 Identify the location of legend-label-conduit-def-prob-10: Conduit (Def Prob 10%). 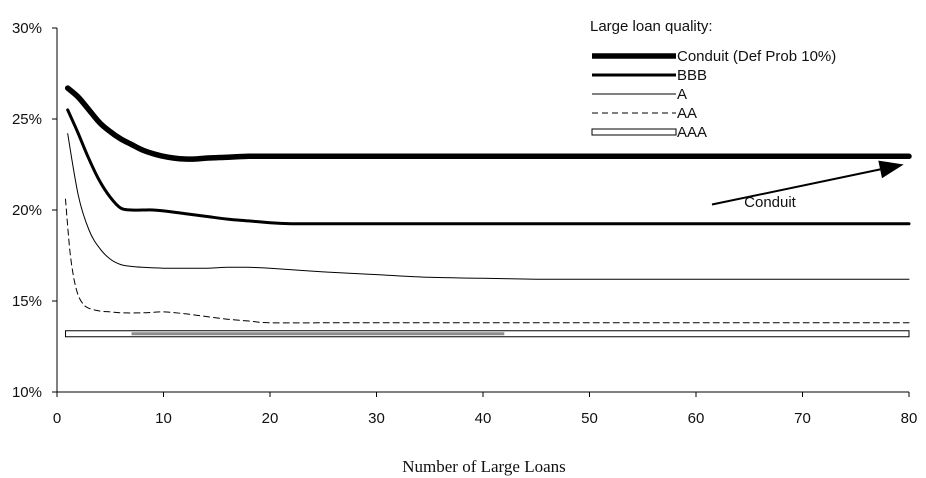
(756, 56).